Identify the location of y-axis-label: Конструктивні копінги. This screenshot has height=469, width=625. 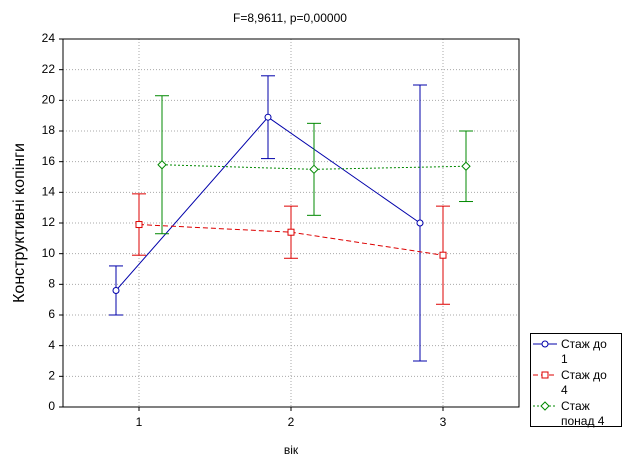
(19, 223).